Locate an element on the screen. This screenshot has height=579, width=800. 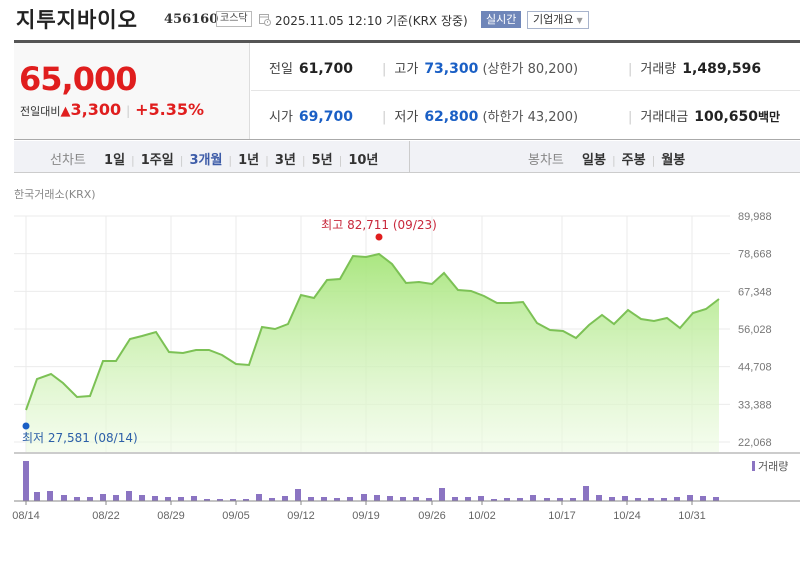
current-price-box: 65,000 전일대비▲3,300 | +5.35% is located at coordinates (132, 91).